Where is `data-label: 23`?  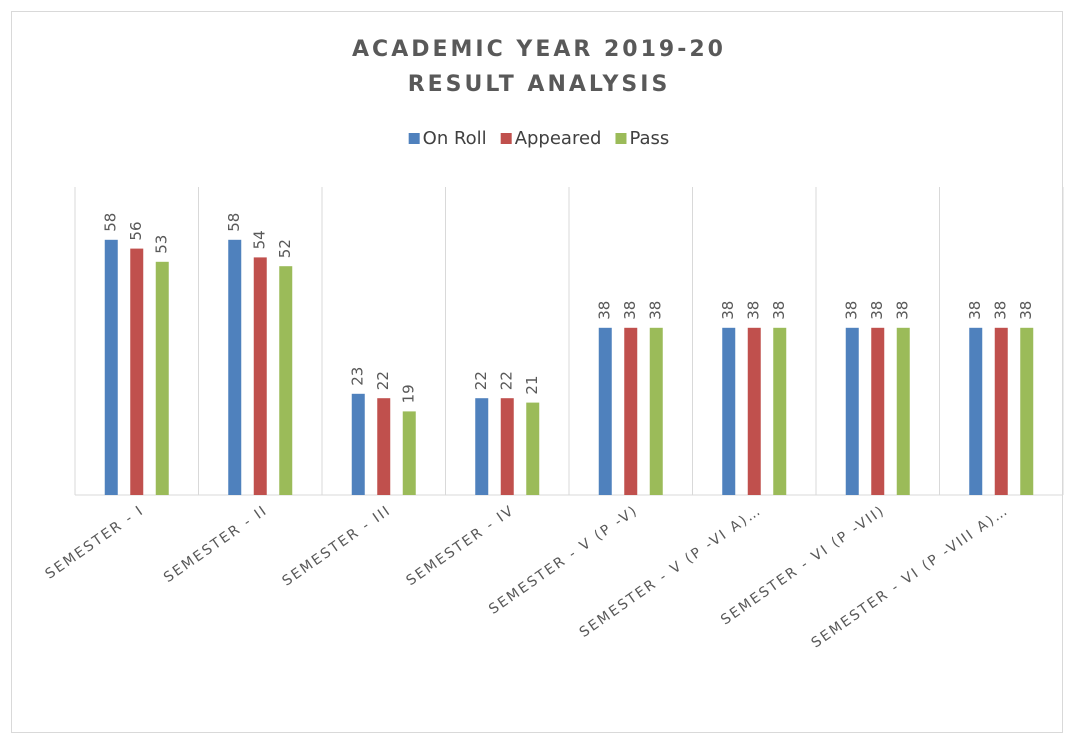 data-label: 23 is located at coordinates (358, 376).